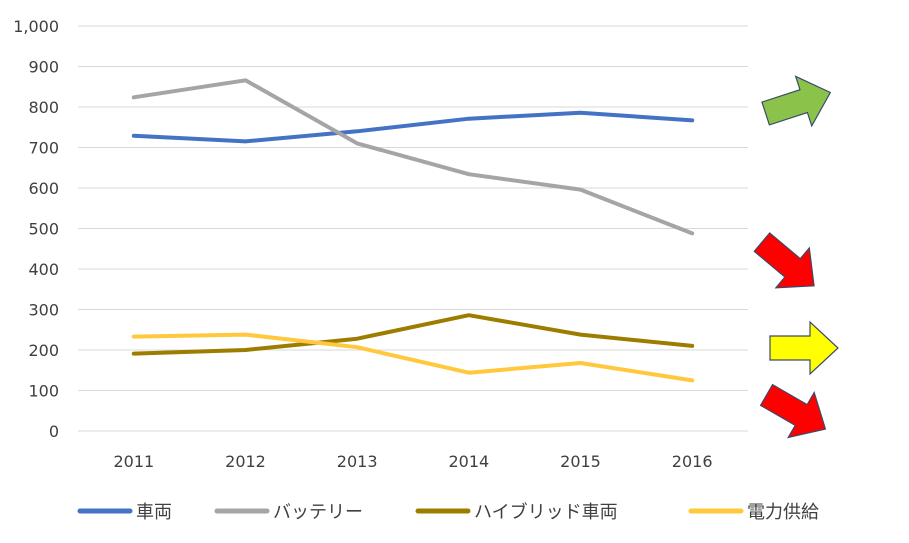 The width and height of the screenshot is (909, 543). I want to click on y-tick-label: 500, so click(43, 229).